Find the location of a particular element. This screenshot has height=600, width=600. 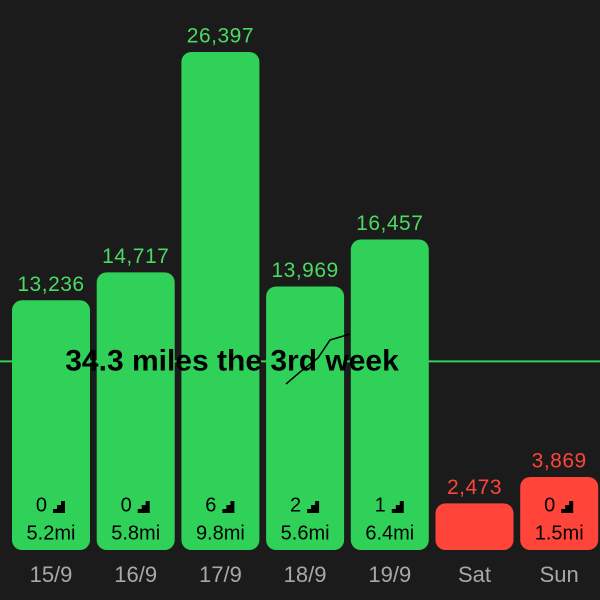

value-label: 26,397 is located at coordinates (220, 36).